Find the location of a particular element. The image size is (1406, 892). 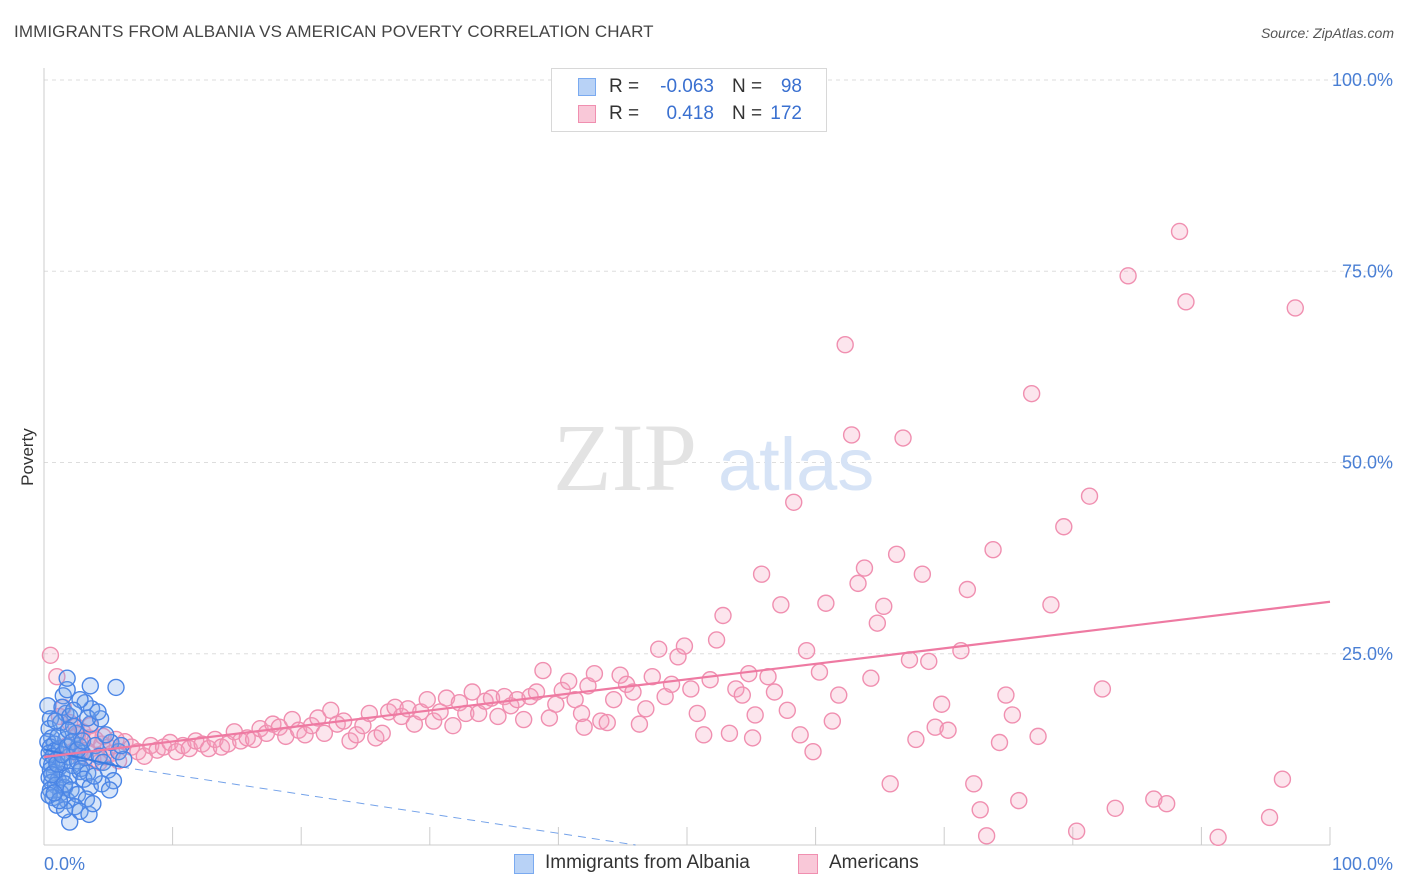

y-tick-label: 25.0% is located at coordinates (1367, 654).